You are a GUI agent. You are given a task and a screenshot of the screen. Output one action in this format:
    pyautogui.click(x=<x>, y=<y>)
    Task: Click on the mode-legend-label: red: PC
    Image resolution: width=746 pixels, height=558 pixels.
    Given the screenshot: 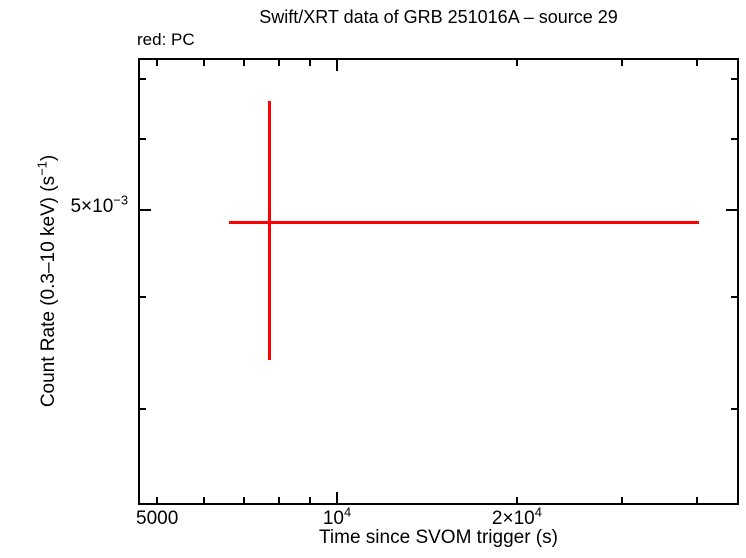 What is the action you would take?
    pyautogui.click(x=166, y=39)
    